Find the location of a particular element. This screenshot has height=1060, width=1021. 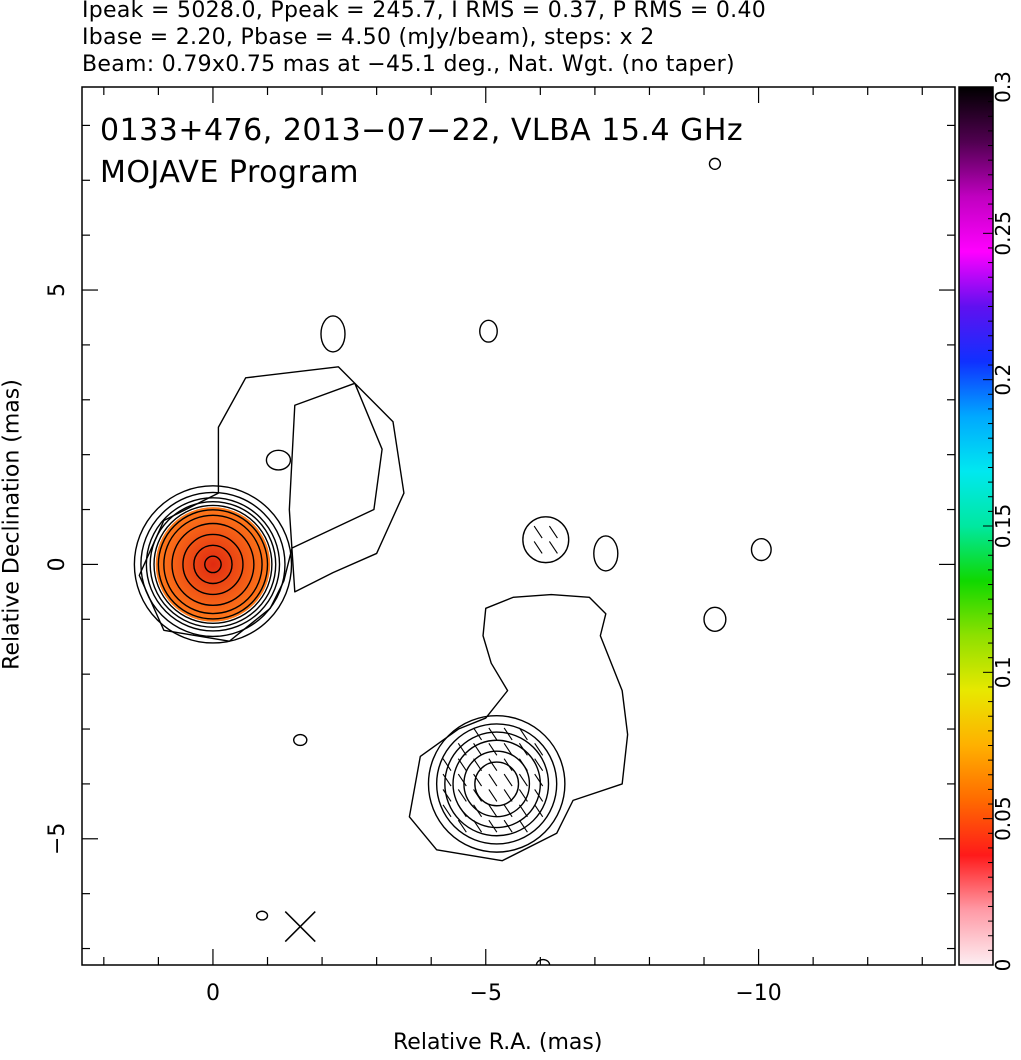

beam-marker is located at coordinates (300, 927).